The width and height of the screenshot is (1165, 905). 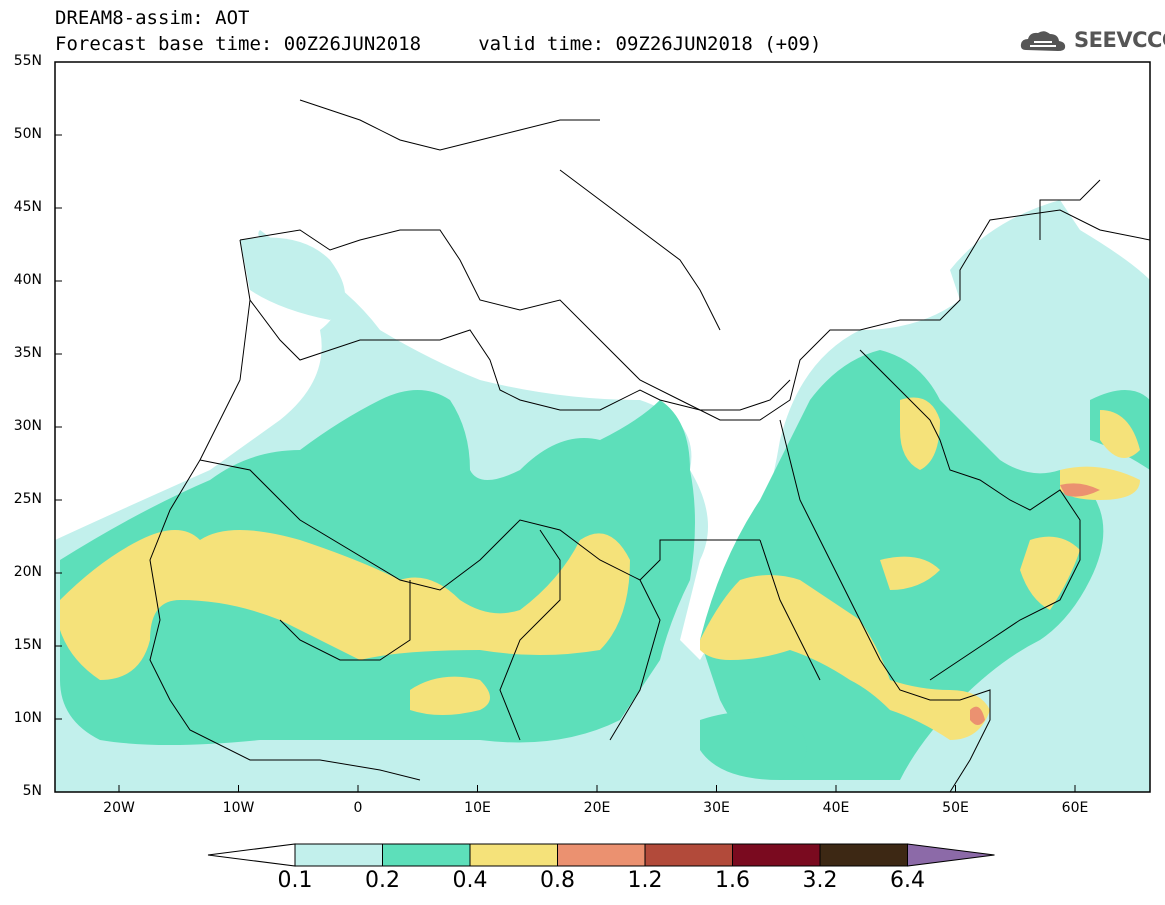 I want to click on colorbar-level-label: 0.8, so click(x=557, y=880).